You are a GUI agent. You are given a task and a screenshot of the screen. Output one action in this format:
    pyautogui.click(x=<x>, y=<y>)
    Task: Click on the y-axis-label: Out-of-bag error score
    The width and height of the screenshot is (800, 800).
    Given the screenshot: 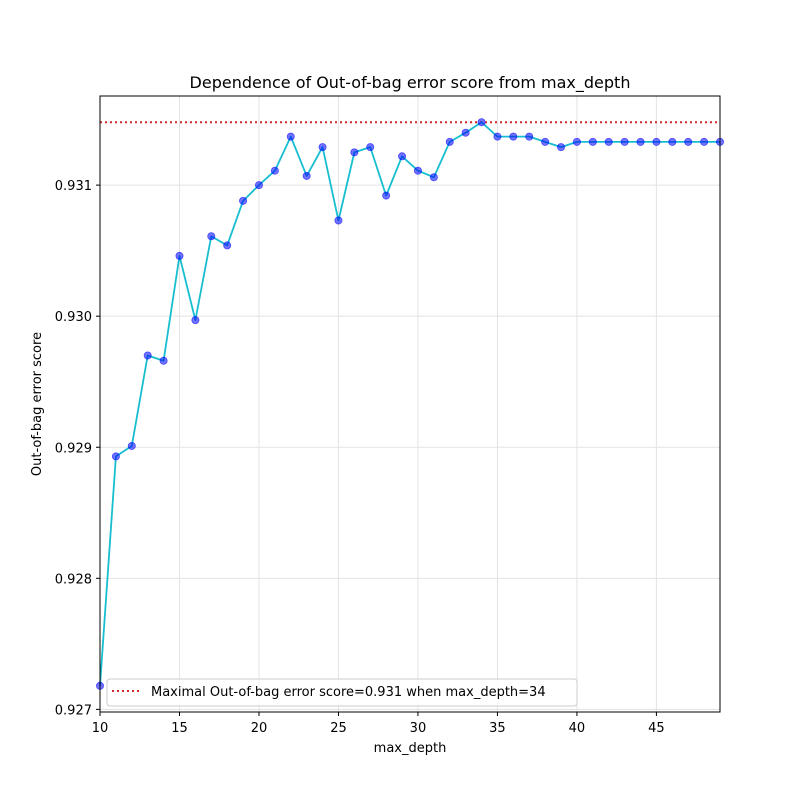 What is the action you would take?
    pyautogui.click(x=37, y=404)
    